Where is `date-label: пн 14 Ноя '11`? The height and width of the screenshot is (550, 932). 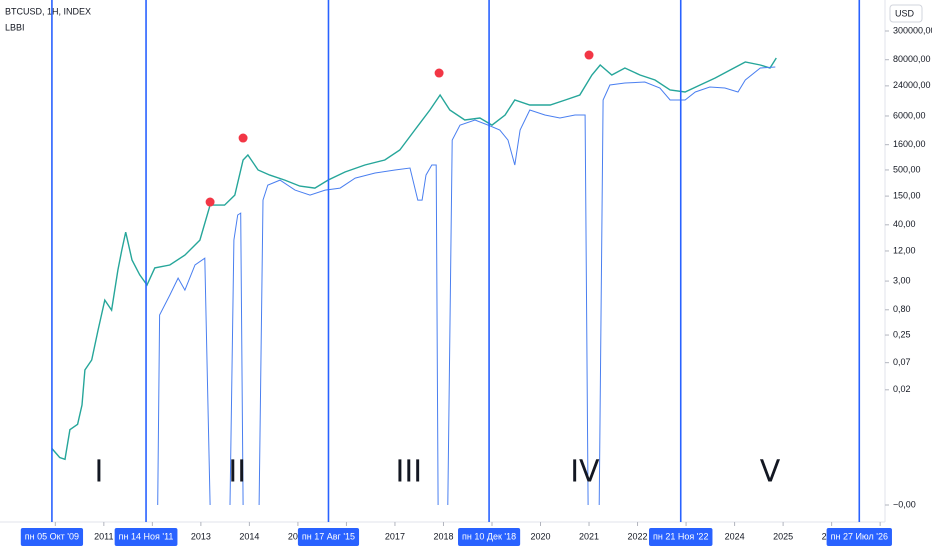 date-label: пн 14 Ноя '11 is located at coordinates (146, 536).